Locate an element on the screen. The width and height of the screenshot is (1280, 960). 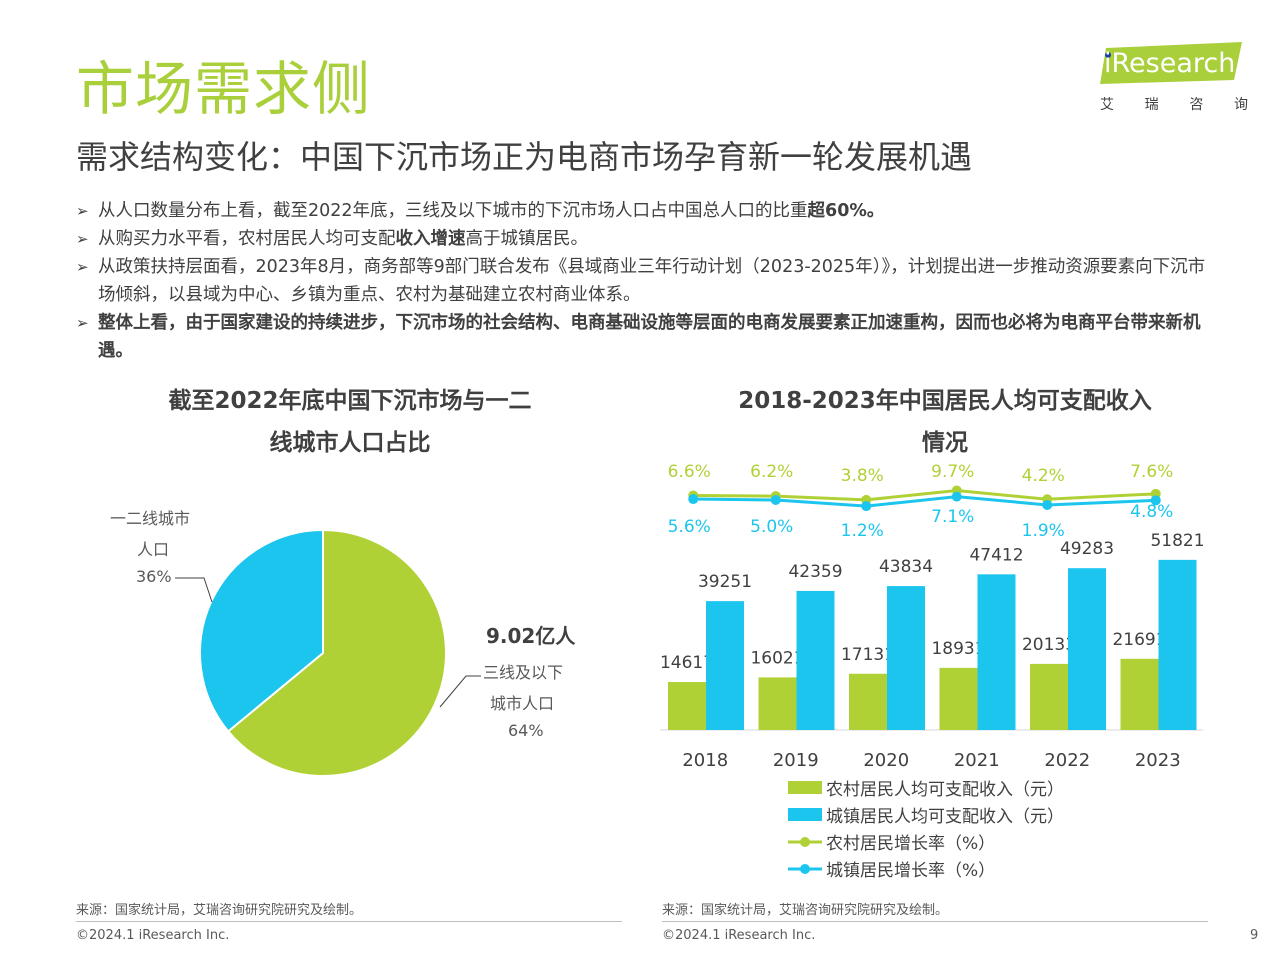
logo-cn-char: 瑞 is located at coordinates (1151, 105).